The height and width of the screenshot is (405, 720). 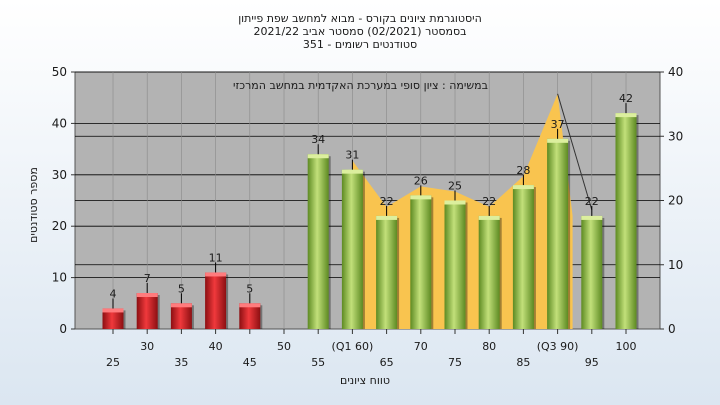 What do you see at coordinates (675, 201) in the screenshot?
I see `y2-tick-label: 20` at bounding box center [675, 201].